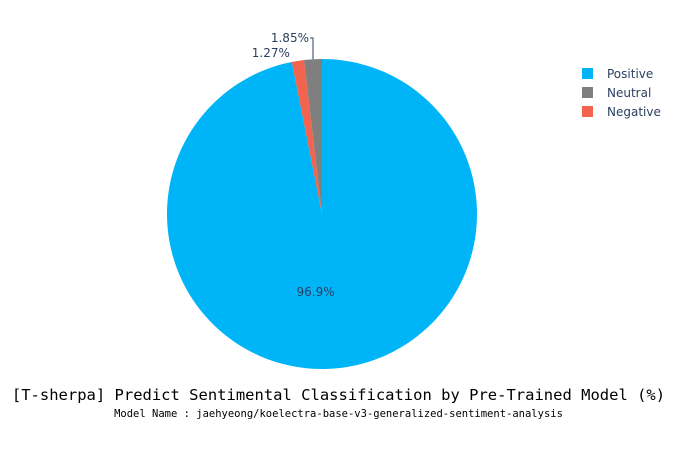 The width and height of the screenshot is (677, 450). I want to click on legend: Positive Neutral Negative, so click(621, 93).